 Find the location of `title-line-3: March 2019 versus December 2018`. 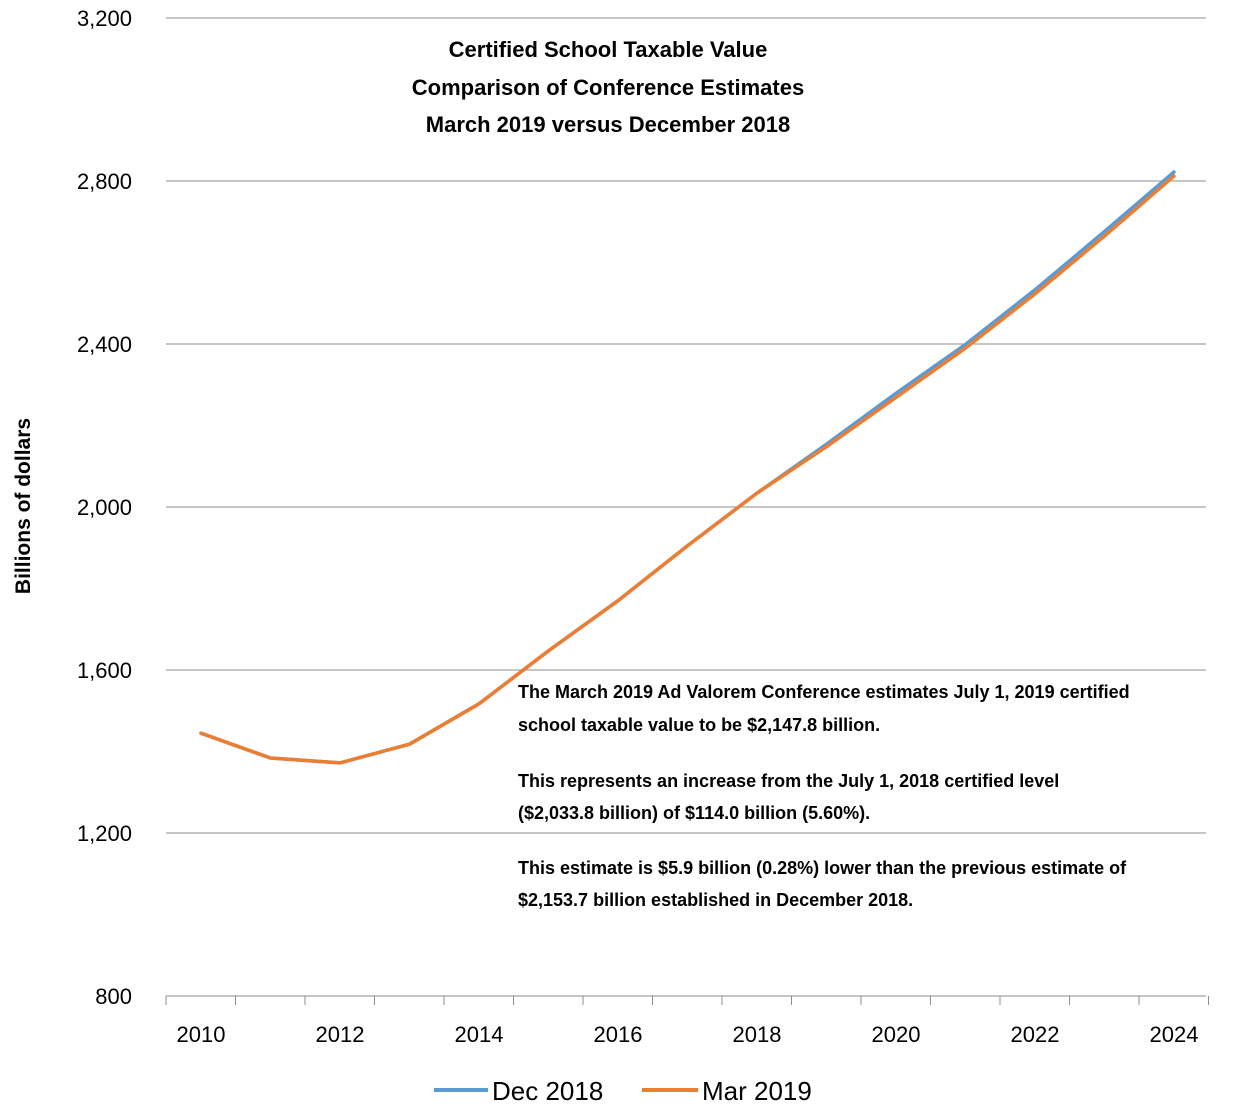

title-line-3: March 2019 versus December 2018 is located at coordinates (608, 124).